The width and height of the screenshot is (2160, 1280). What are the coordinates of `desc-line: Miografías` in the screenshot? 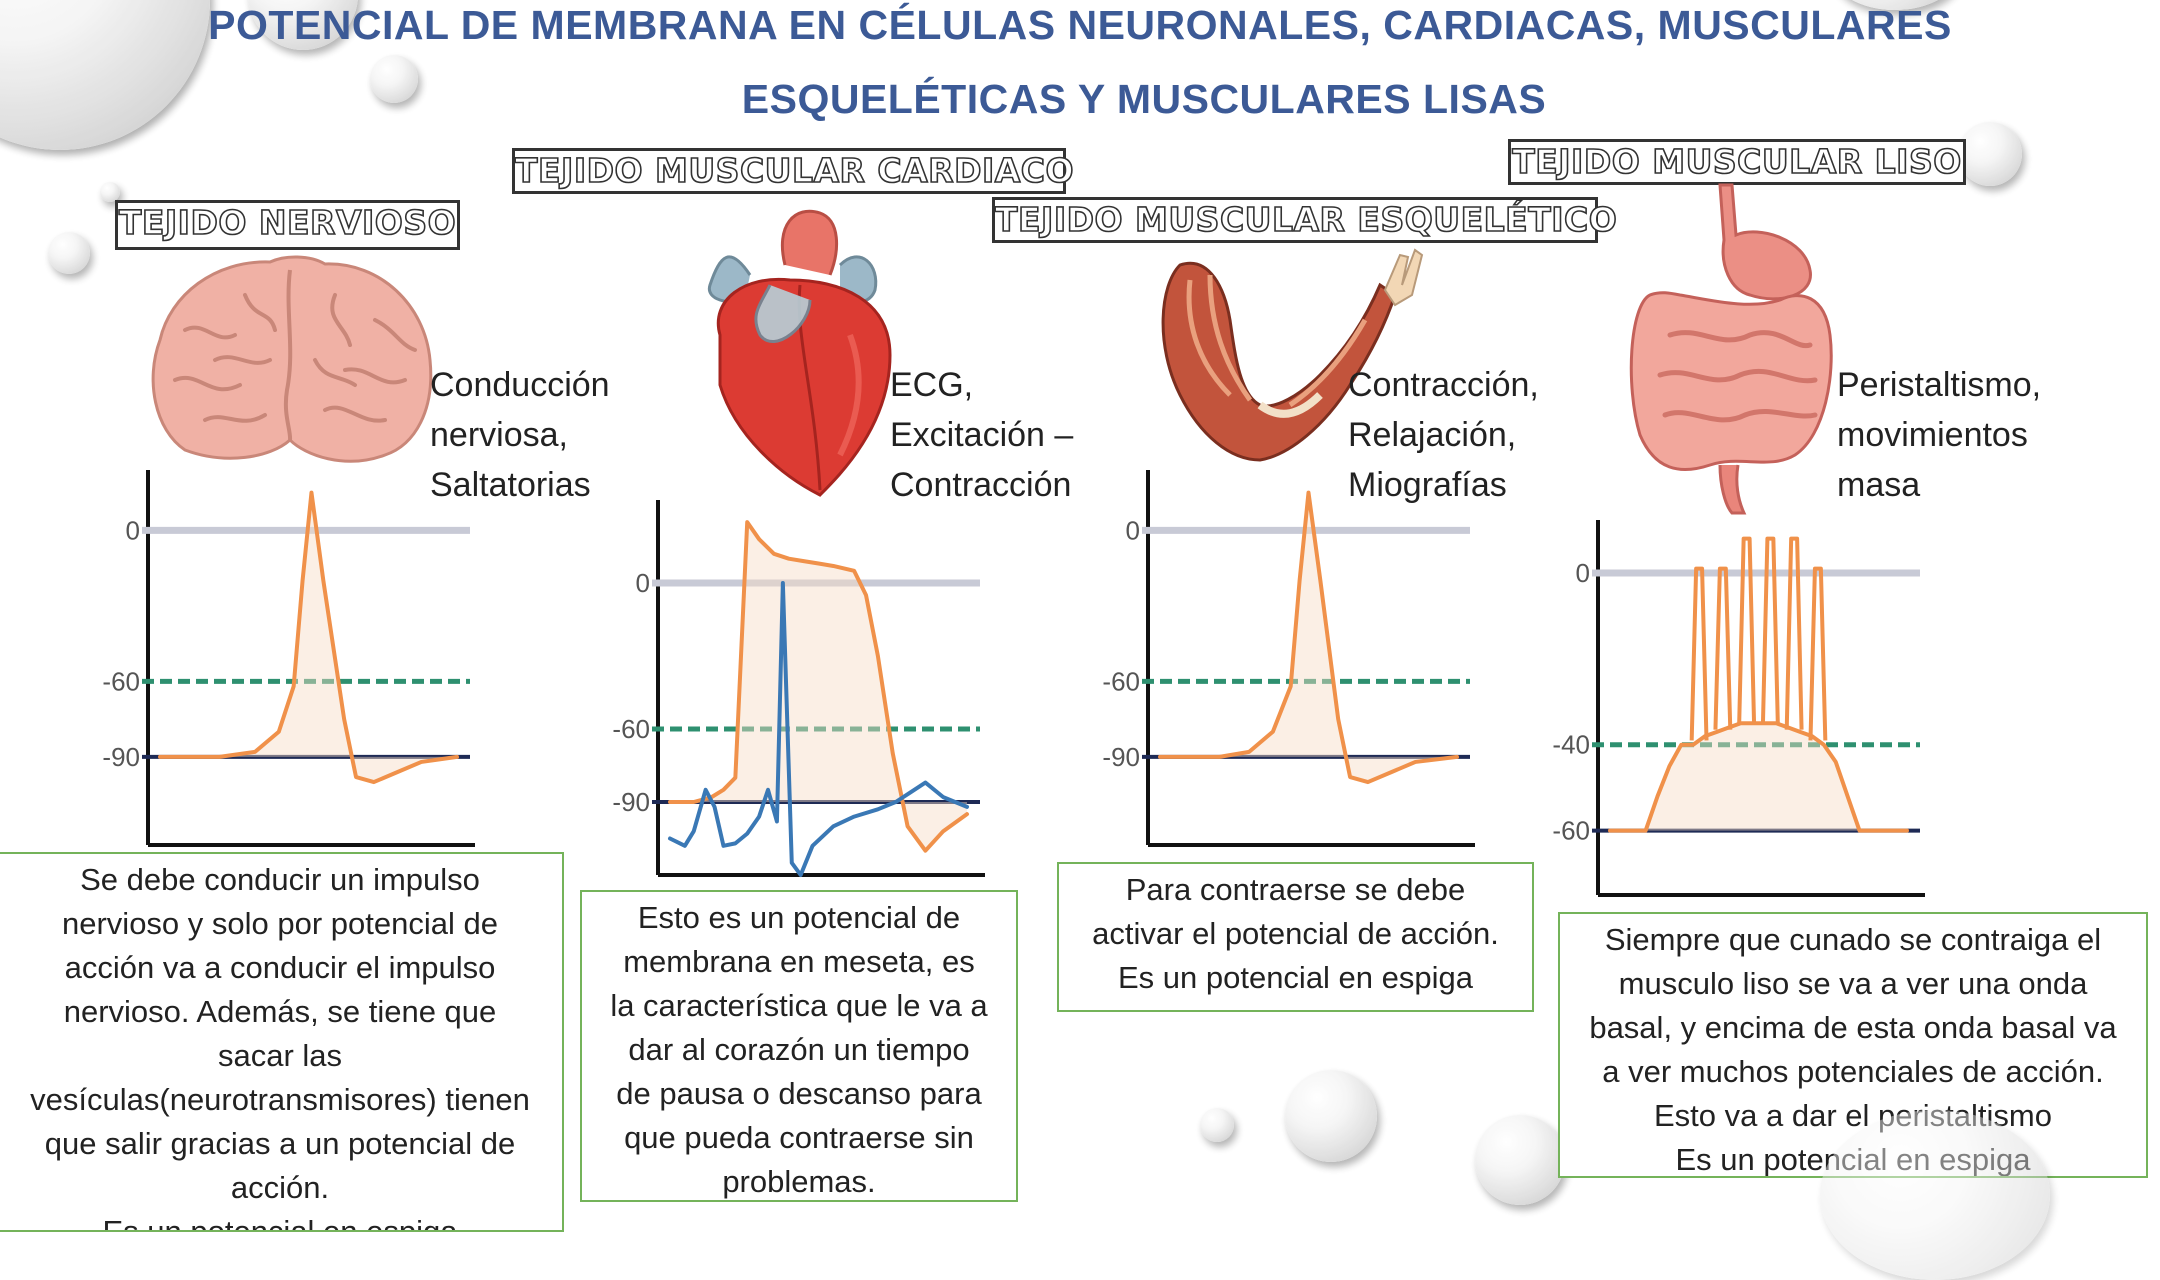 It's located at (1427, 485).